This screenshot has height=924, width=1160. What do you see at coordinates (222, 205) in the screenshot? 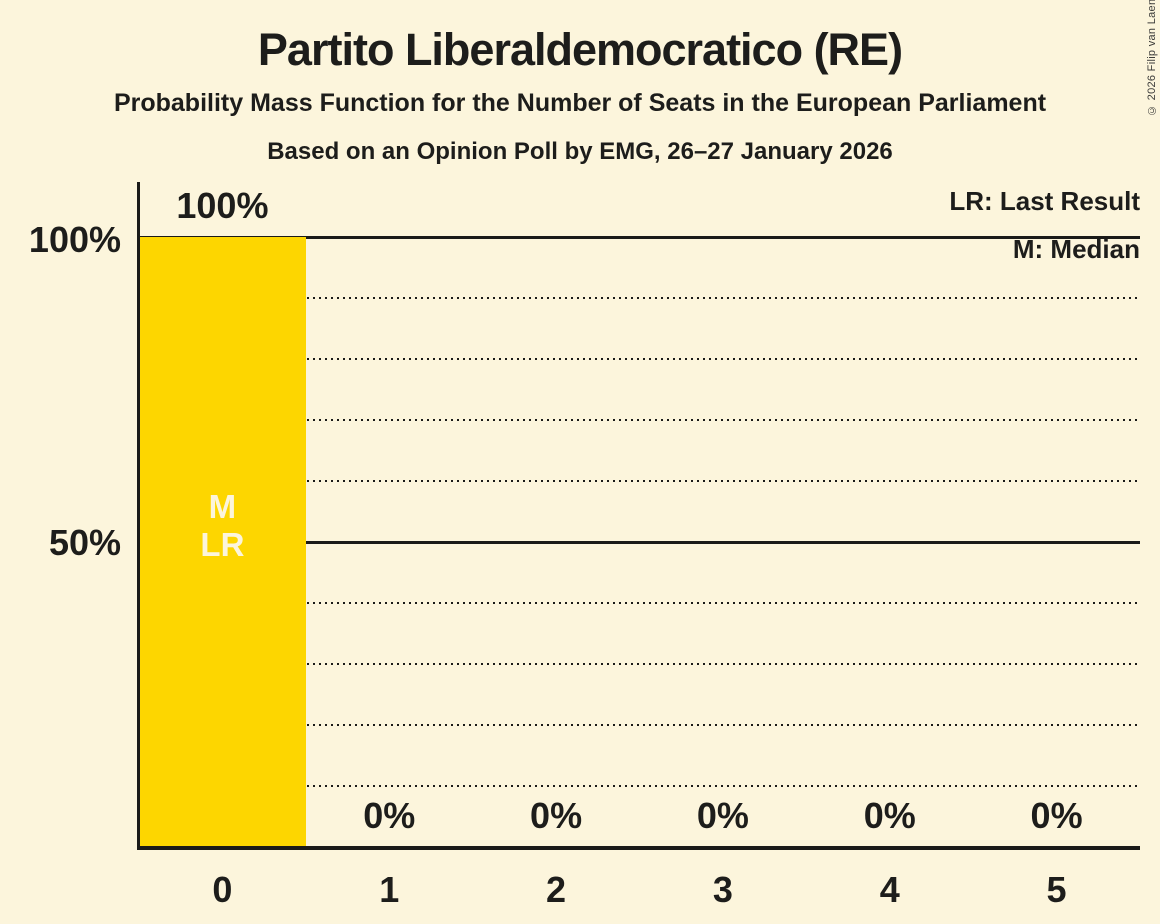
I see `bar-value-label-0: 100%` at bounding box center [222, 205].